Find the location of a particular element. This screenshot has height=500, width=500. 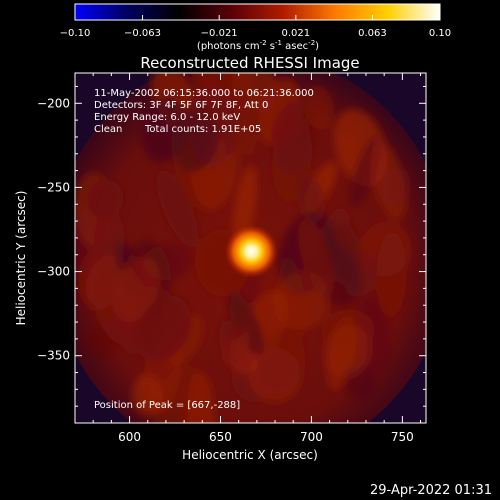

y-tick-label: −300 is located at coordinates (53, 272).